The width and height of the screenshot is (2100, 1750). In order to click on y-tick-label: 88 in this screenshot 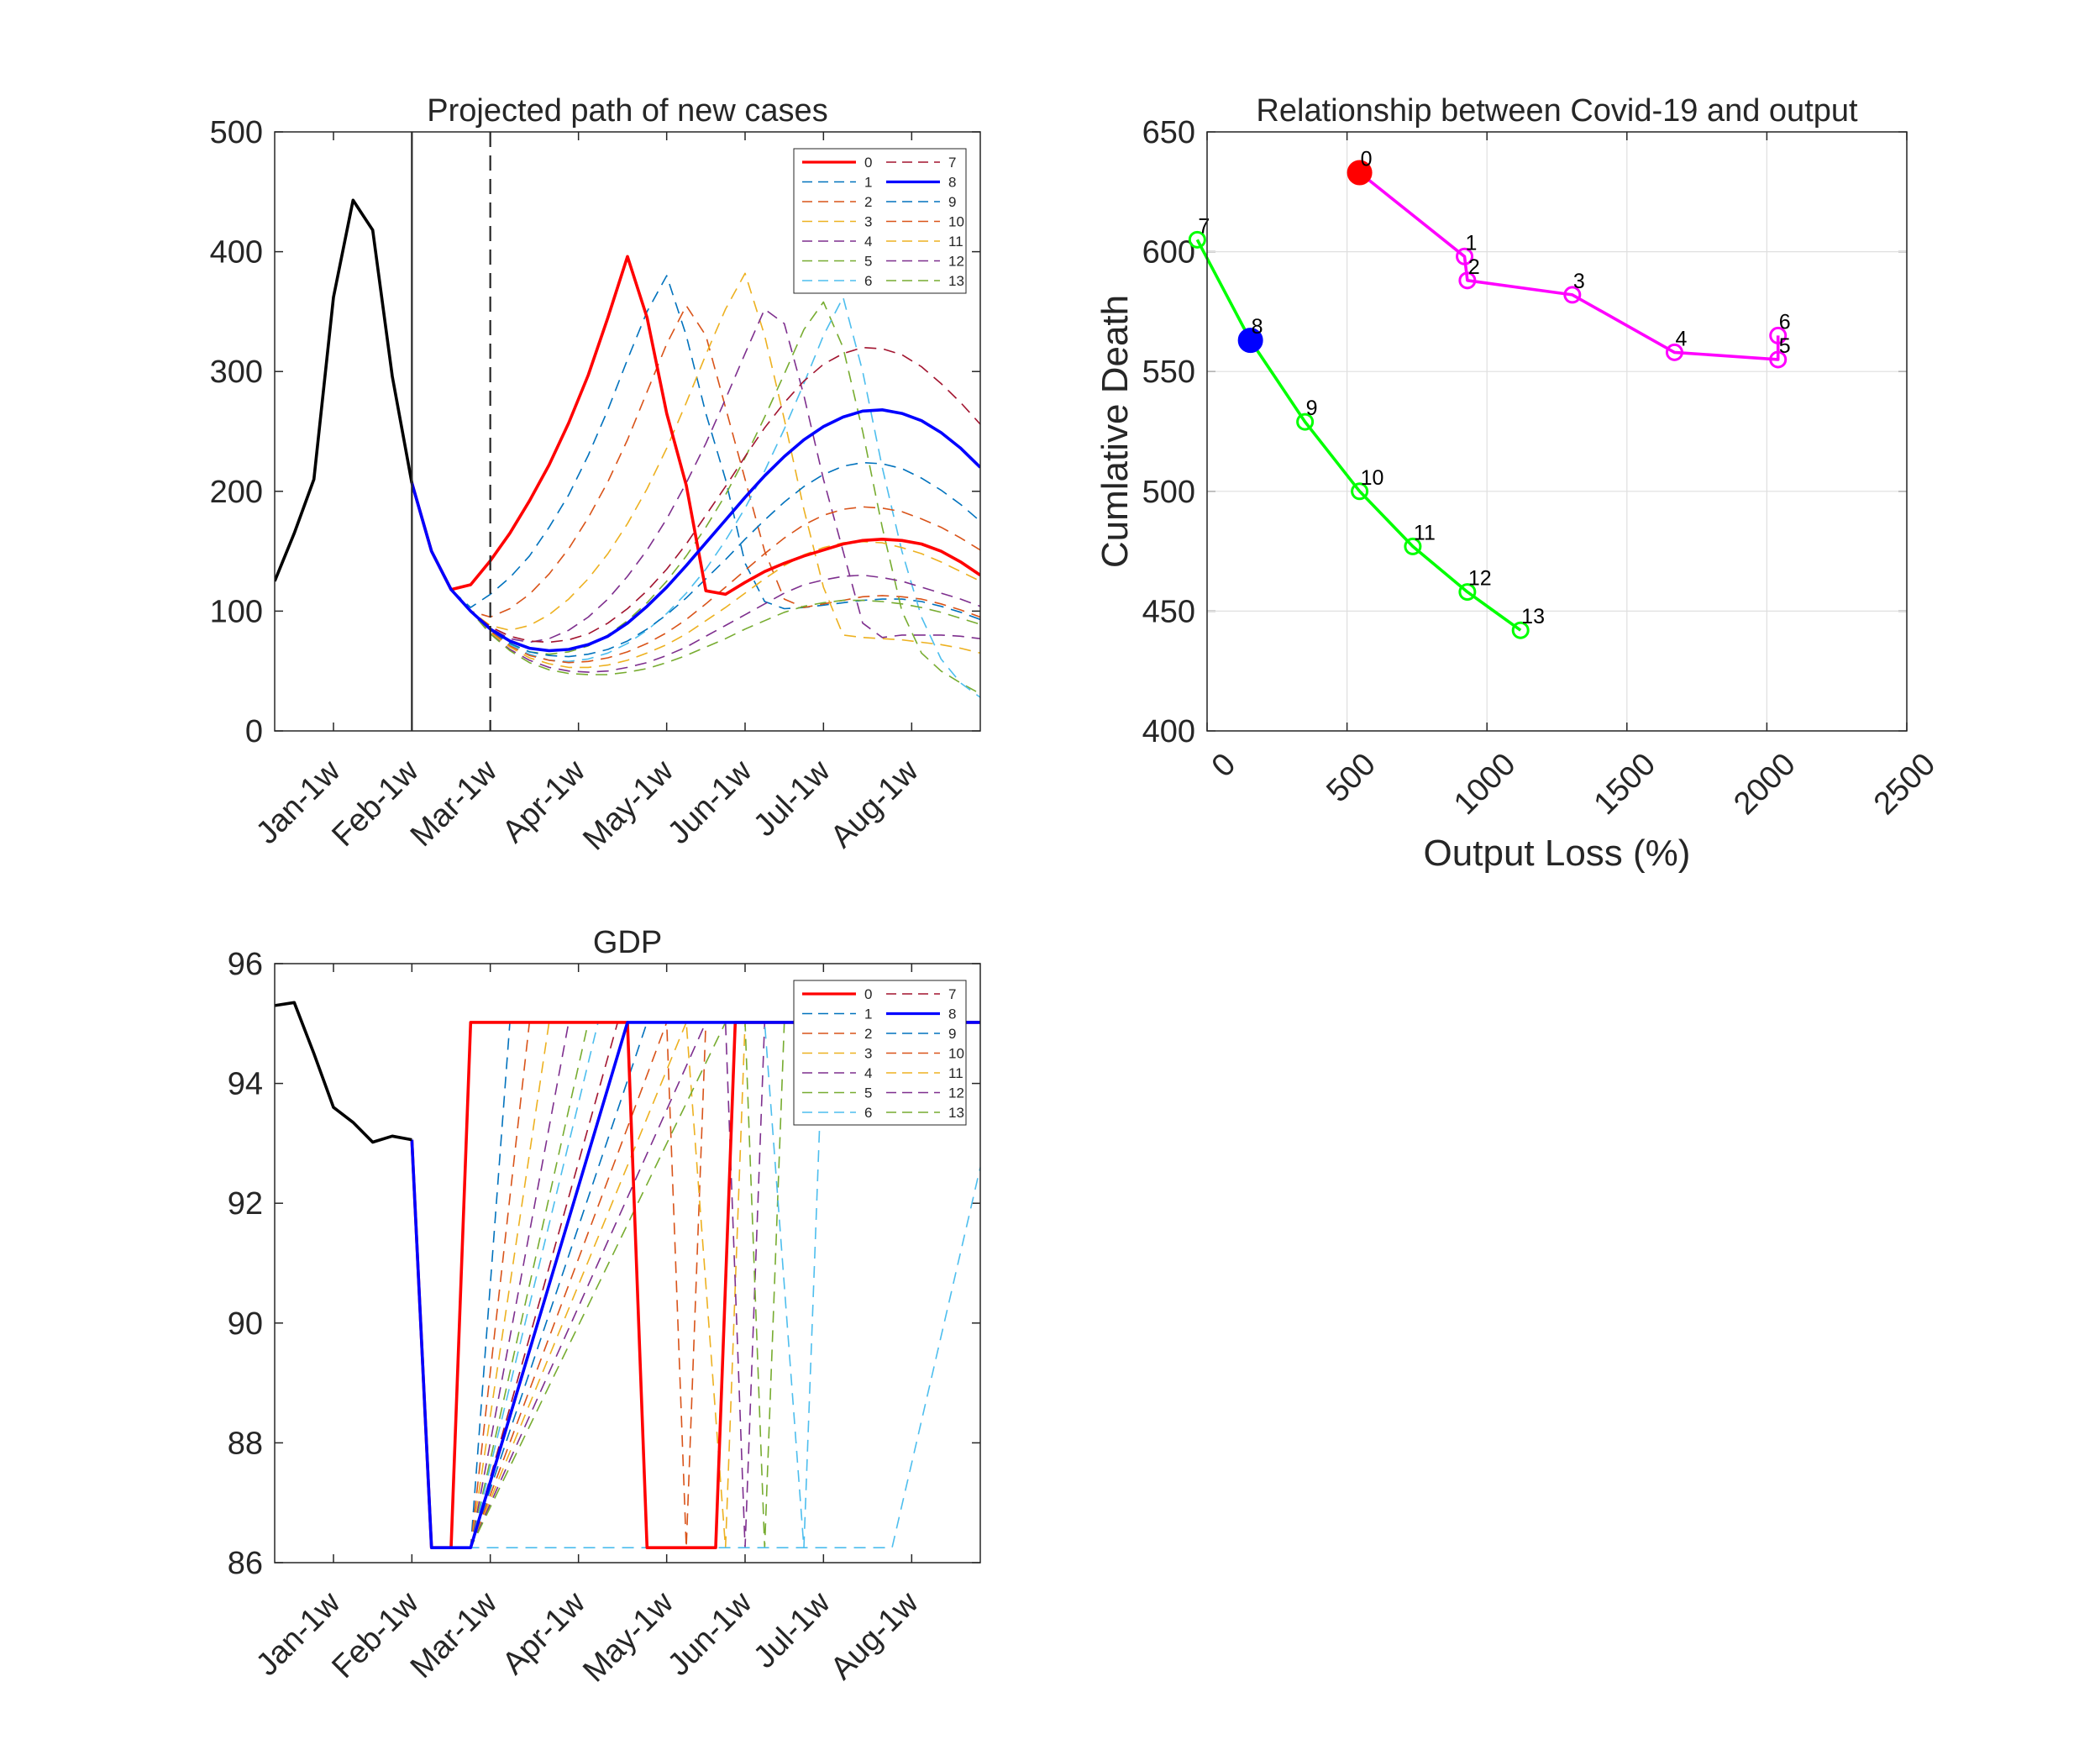, I will do `click(245, 1444)`.